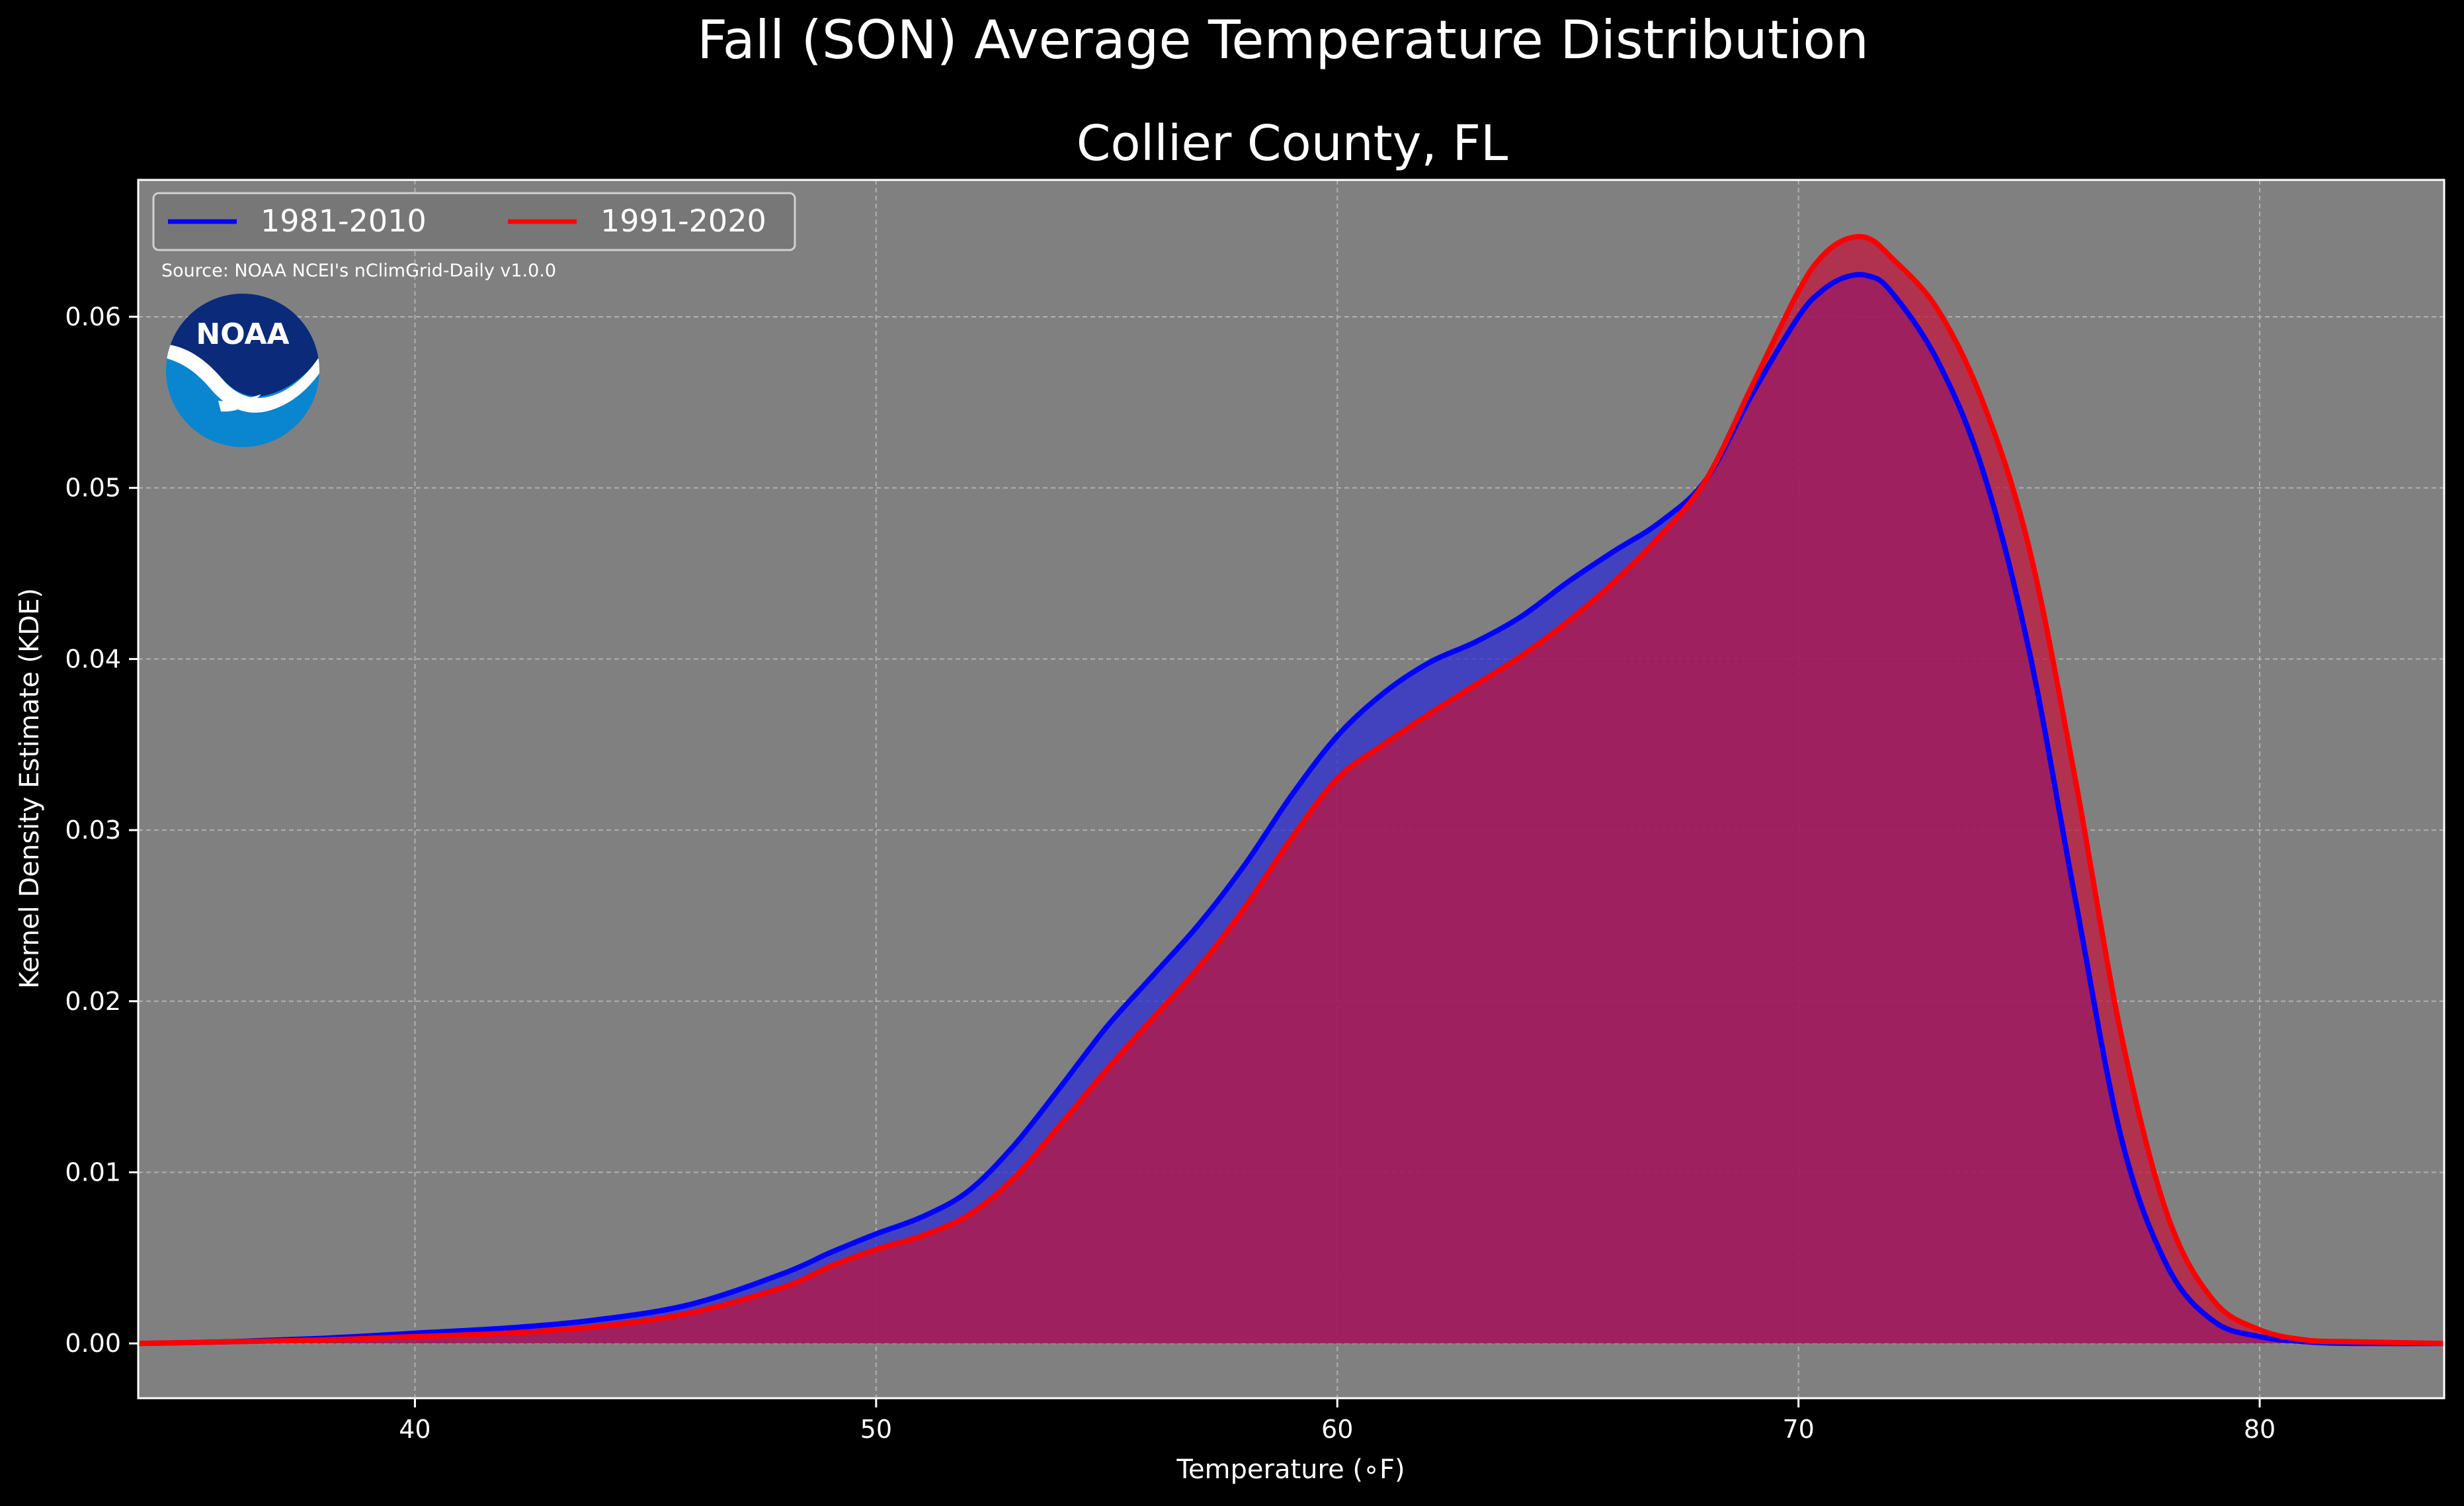  Describe the element at coordinates (30, 789) in the screenshot. I see `y-axis-label: Kernel Density Estimate (KDE)` at that location.